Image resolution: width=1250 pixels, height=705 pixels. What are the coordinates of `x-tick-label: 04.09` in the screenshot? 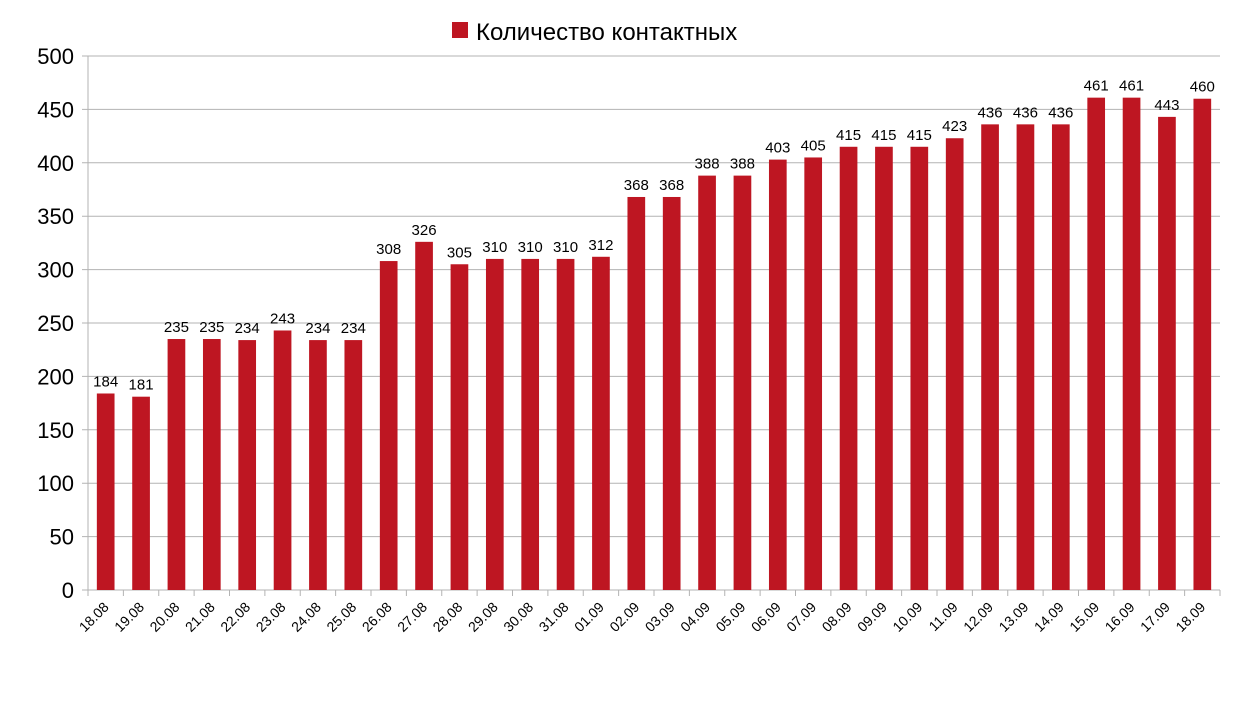 It's located at (695, 617).